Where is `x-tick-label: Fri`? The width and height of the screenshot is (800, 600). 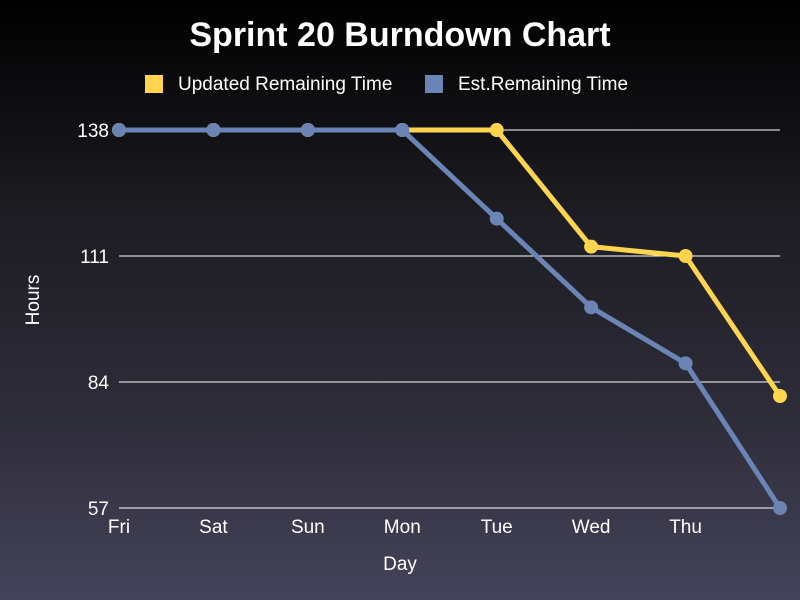 x-tick-label: Fri is located at coordinates (119, 527).